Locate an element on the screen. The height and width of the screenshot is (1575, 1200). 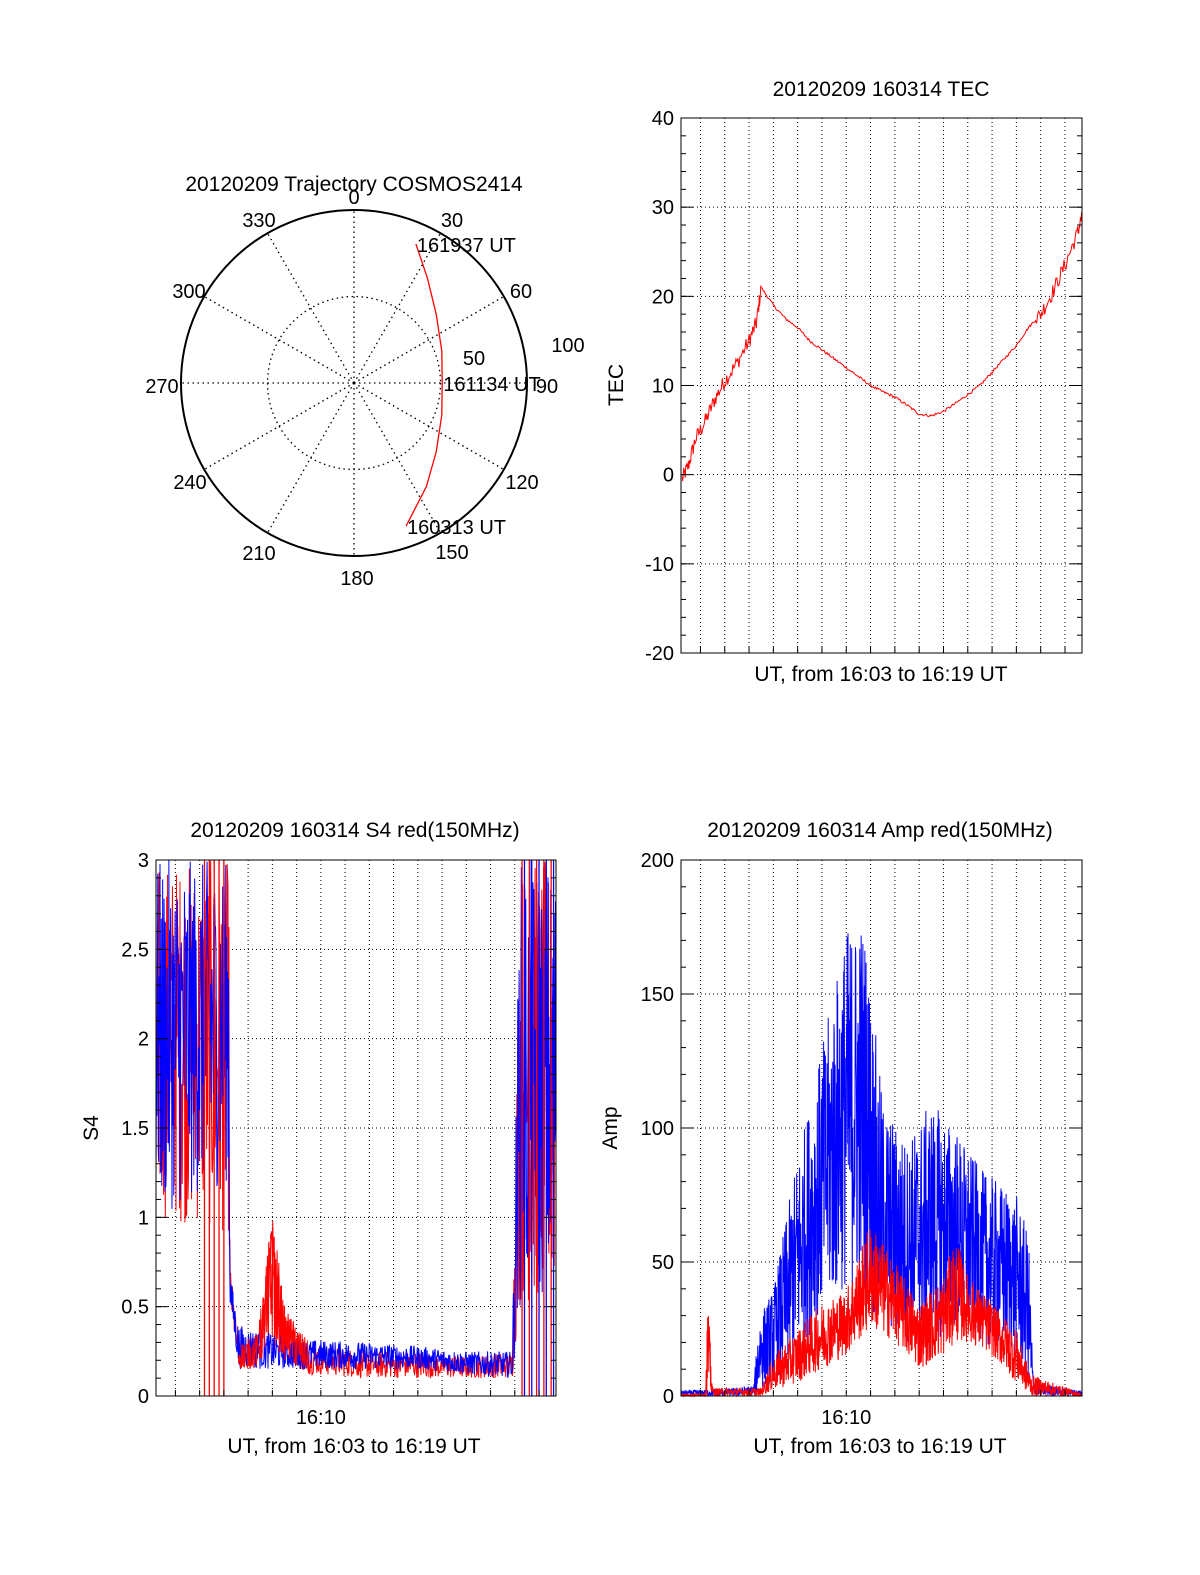
tec-series is located at coordinates (882, 347).